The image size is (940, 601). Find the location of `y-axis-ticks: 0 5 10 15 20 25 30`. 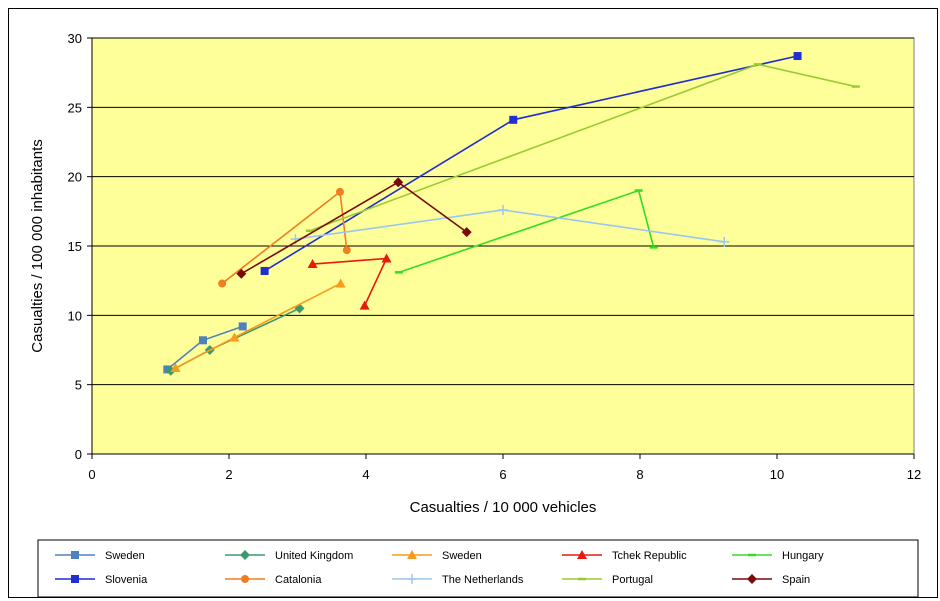

y-axis-ticks: 0 5 10 15 20 25 30 is located at coordinates (80, 246).